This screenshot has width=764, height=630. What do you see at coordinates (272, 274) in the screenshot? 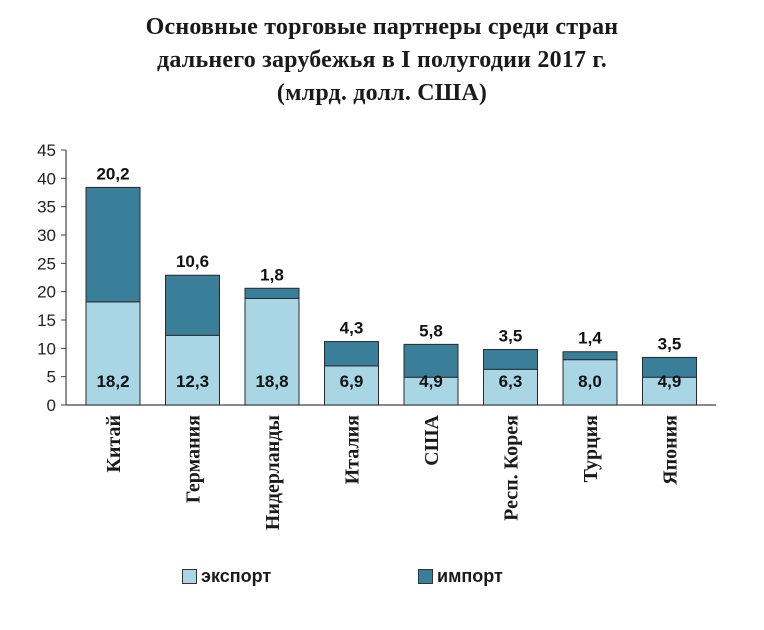
I see `data-label-import: 1,8` at bounding box center [272, 274].